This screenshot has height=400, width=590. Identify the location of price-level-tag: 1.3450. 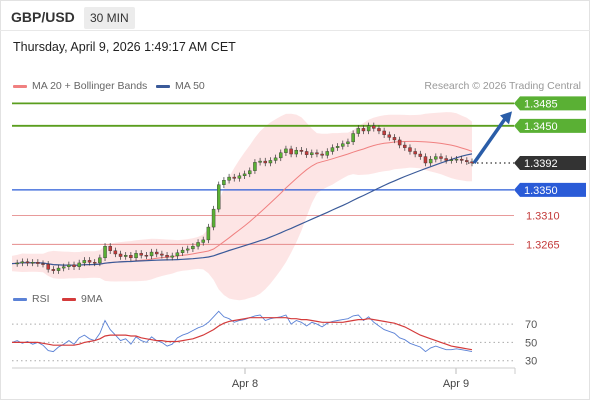
(550, 126).